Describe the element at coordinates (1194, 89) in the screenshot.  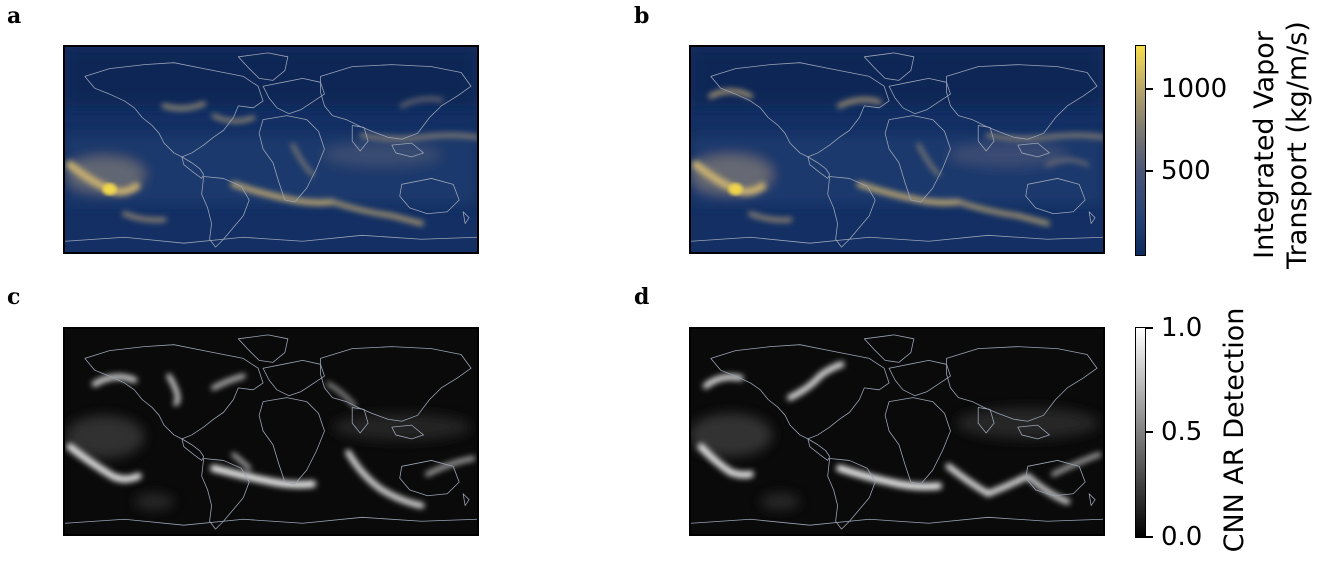
I see `ivt-tick-label-1000: 1000` at that location.